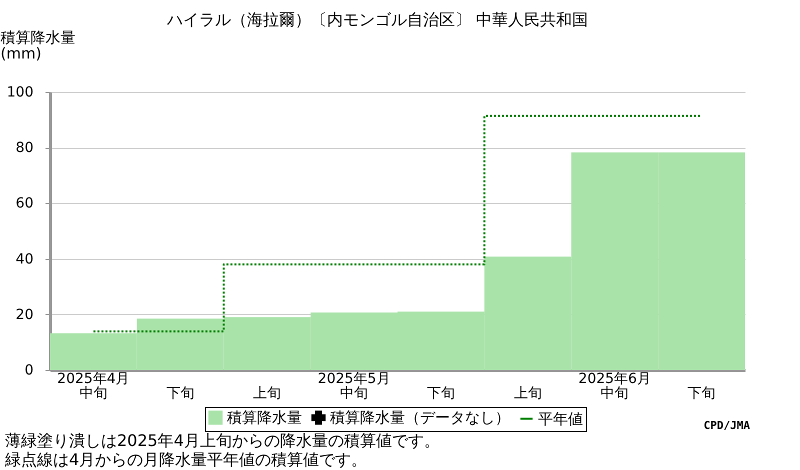  Describe the element at coordinates (354, 379) in the screenshot. I see `text: 2025年5月` at that location.